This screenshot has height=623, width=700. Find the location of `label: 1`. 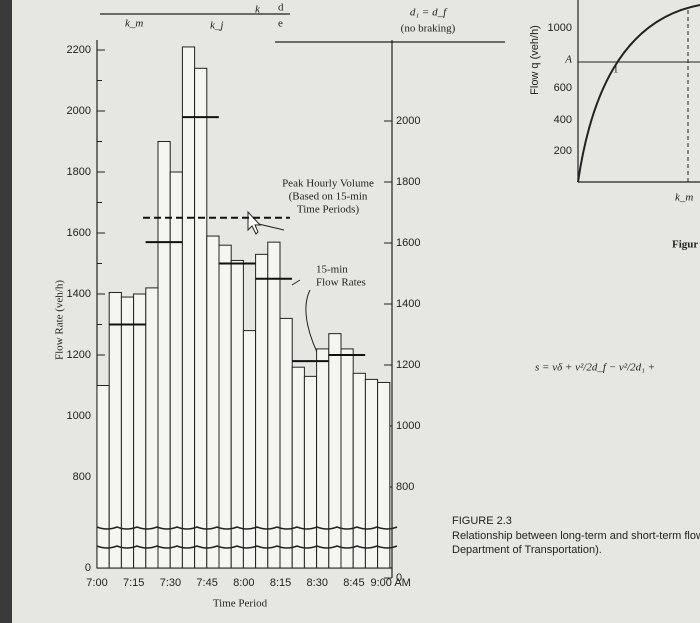

label: 1 is located at coordinates (616, 70).